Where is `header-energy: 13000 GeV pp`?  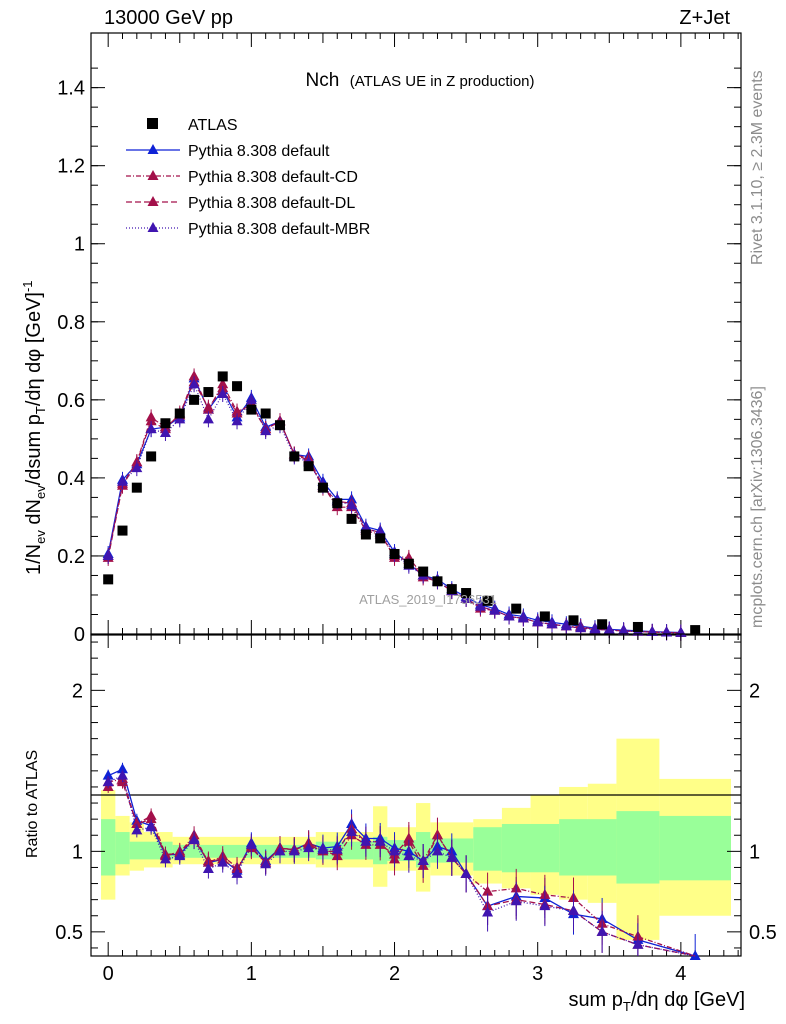 header-energy: 13000 GeV pp is located at coordinates (168, 18).